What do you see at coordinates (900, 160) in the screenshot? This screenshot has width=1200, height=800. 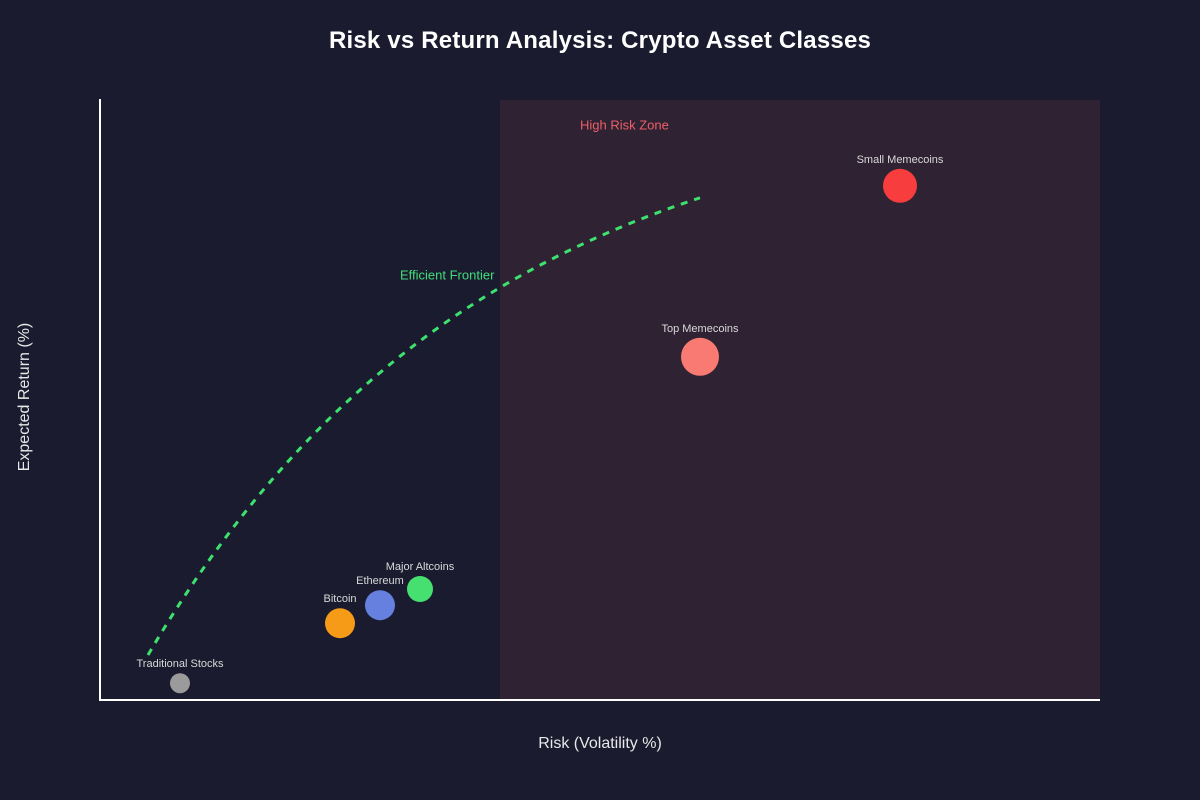 I see `data-point-label-small-memecoins: Small Memecoins` at bounding box center [900, 160].